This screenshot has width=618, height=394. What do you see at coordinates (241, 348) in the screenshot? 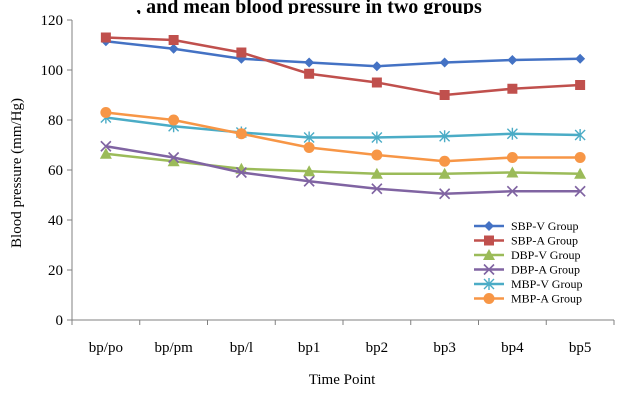
I see `x-tick-label: bp/l` at bounding box center [241, 348].